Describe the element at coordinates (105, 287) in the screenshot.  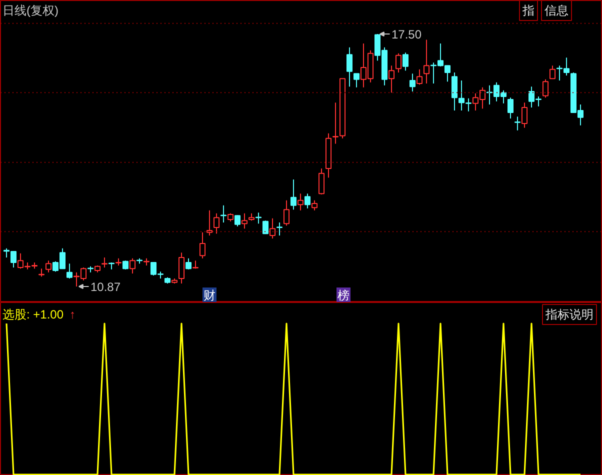
I see `annotation: 10.87` at that location.